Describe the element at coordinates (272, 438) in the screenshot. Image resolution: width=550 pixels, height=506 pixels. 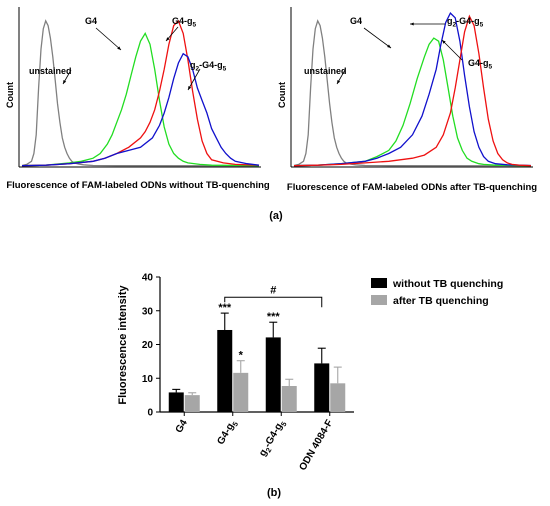
I see `x-tick-label-g2-g4-g5: g2-G4-g5` at that location.